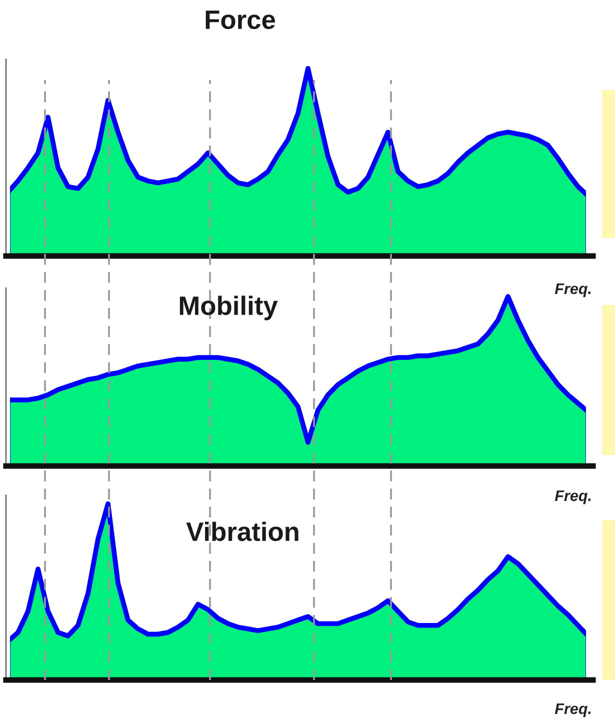 The height and width of the screenshot is (721, 615). I want to click on chart-title: Force, so click(241, 20).